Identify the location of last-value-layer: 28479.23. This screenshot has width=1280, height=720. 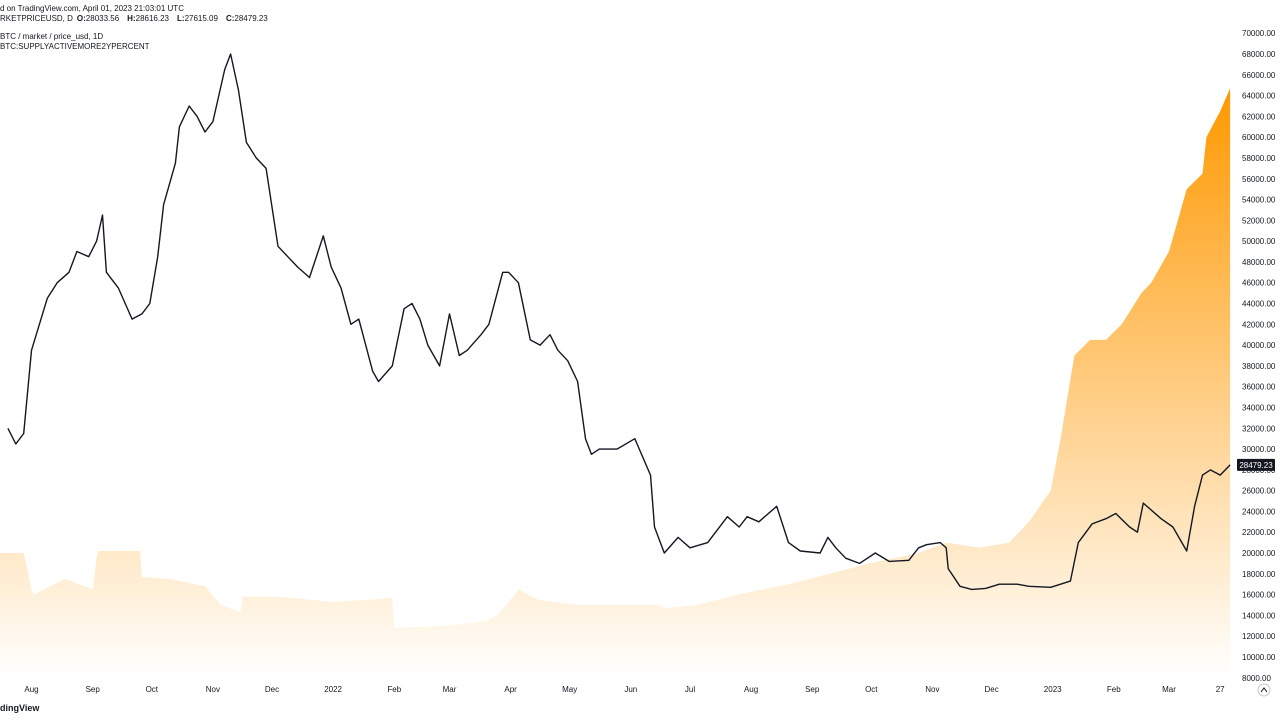
(1256, 464).